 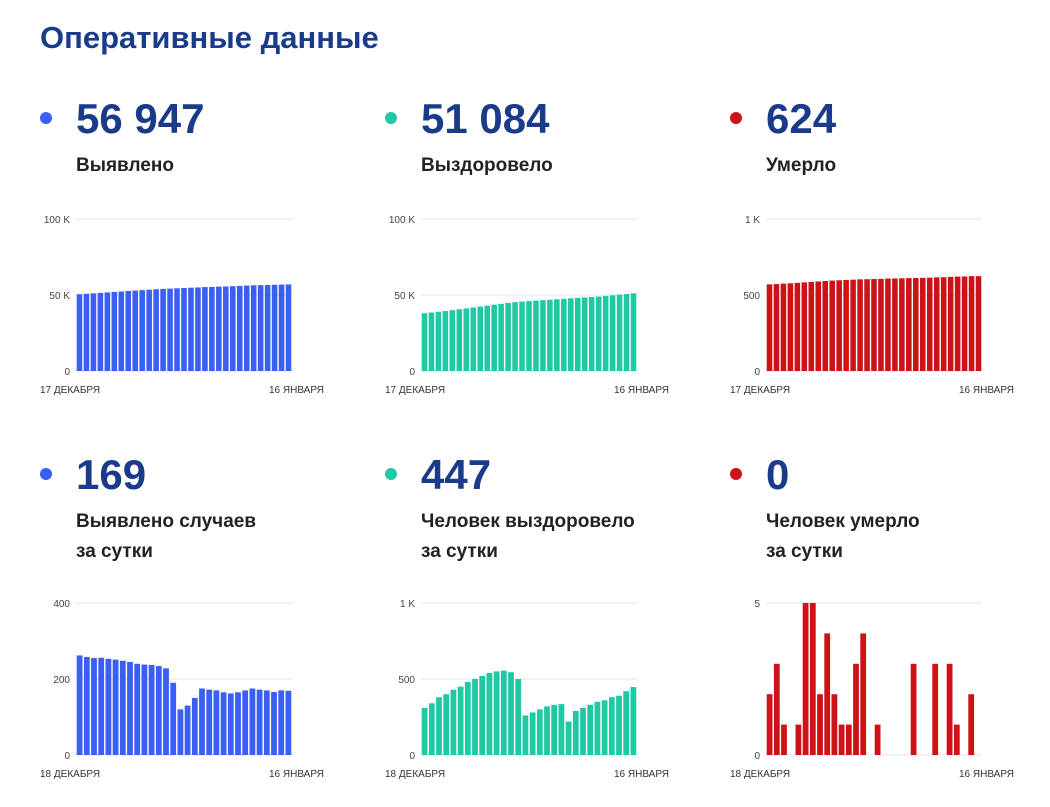 What do you see at coordinates (527, 689) in the screenshot?
I see `chart-recovered-daily: 0 500 1 K 18 ДЕКАБРЯ 16 ЯНВАРЯ` at bounding box center [527, 689].